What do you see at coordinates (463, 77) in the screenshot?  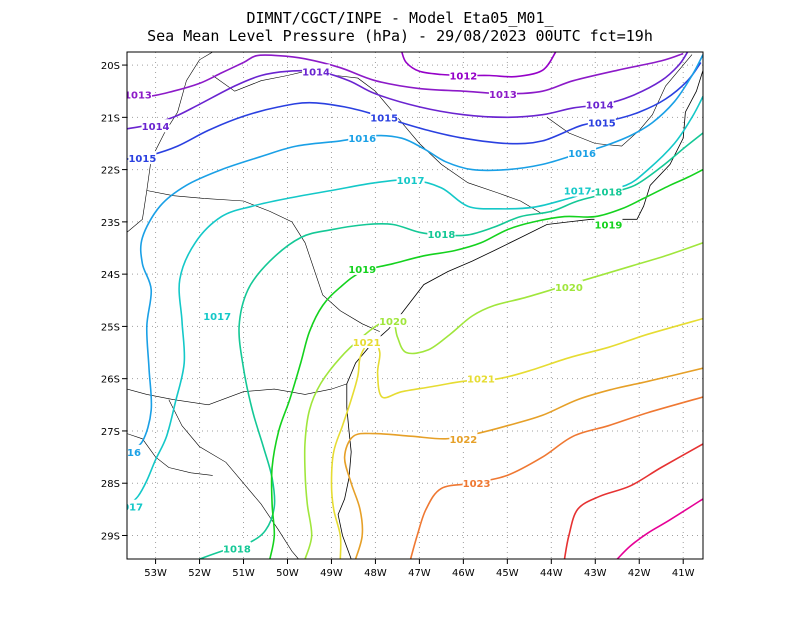 I see `isobar-label-1012: 1012` at bounding box center [463, 77].